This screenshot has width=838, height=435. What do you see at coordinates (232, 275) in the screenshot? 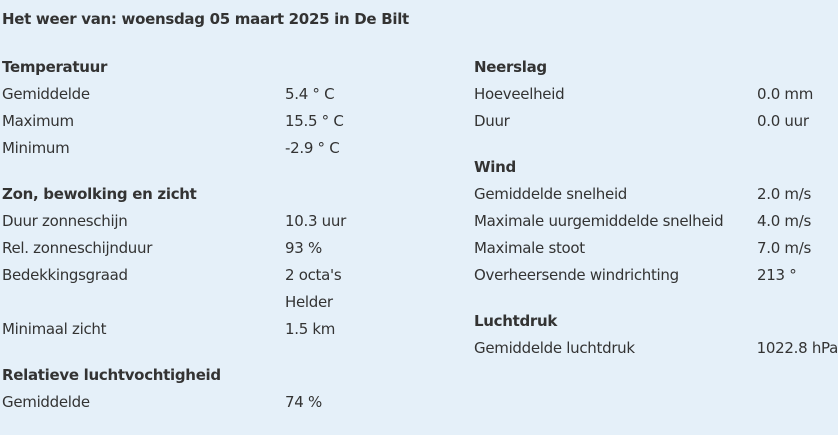
I see `data-row: Bedekkingsgraad 2 octa's` at bounding box center [232, 275].